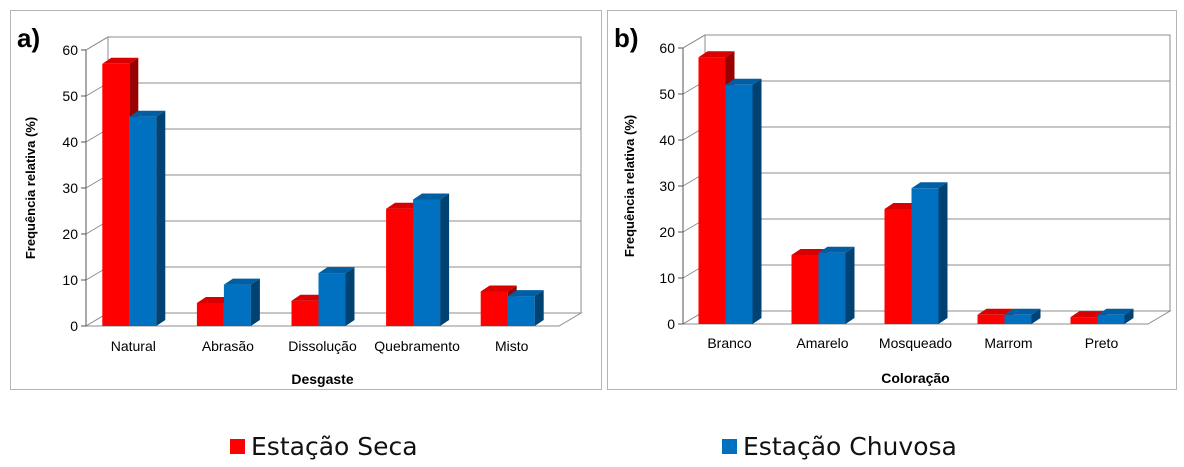  What do you see at coordinates (626, 38) in the screenshot?
I see `panel-label-b: b)` at bounding box center [626, 38].